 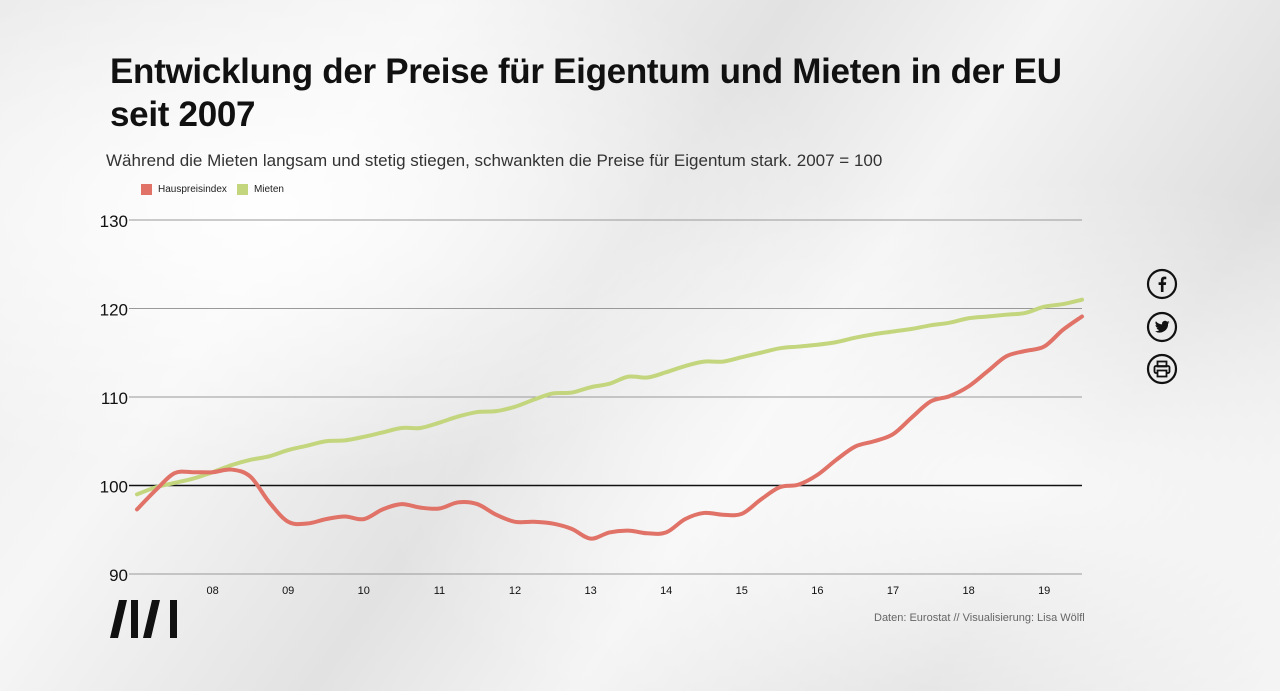 What do you see at coordinates (143, 619) in the screenshot?
I see `logo` at bounding box center [143, 619].